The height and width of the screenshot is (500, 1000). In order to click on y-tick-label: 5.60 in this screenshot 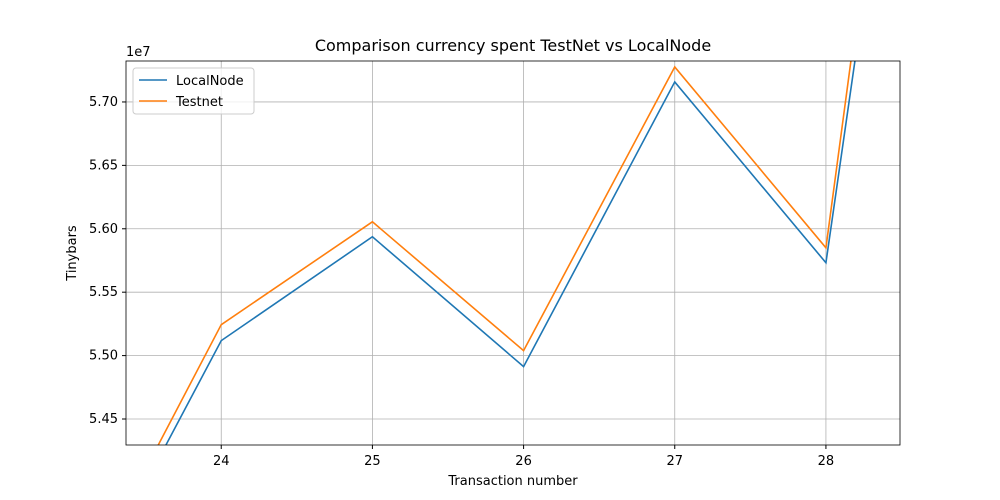, I will do `click(103, 229)`.